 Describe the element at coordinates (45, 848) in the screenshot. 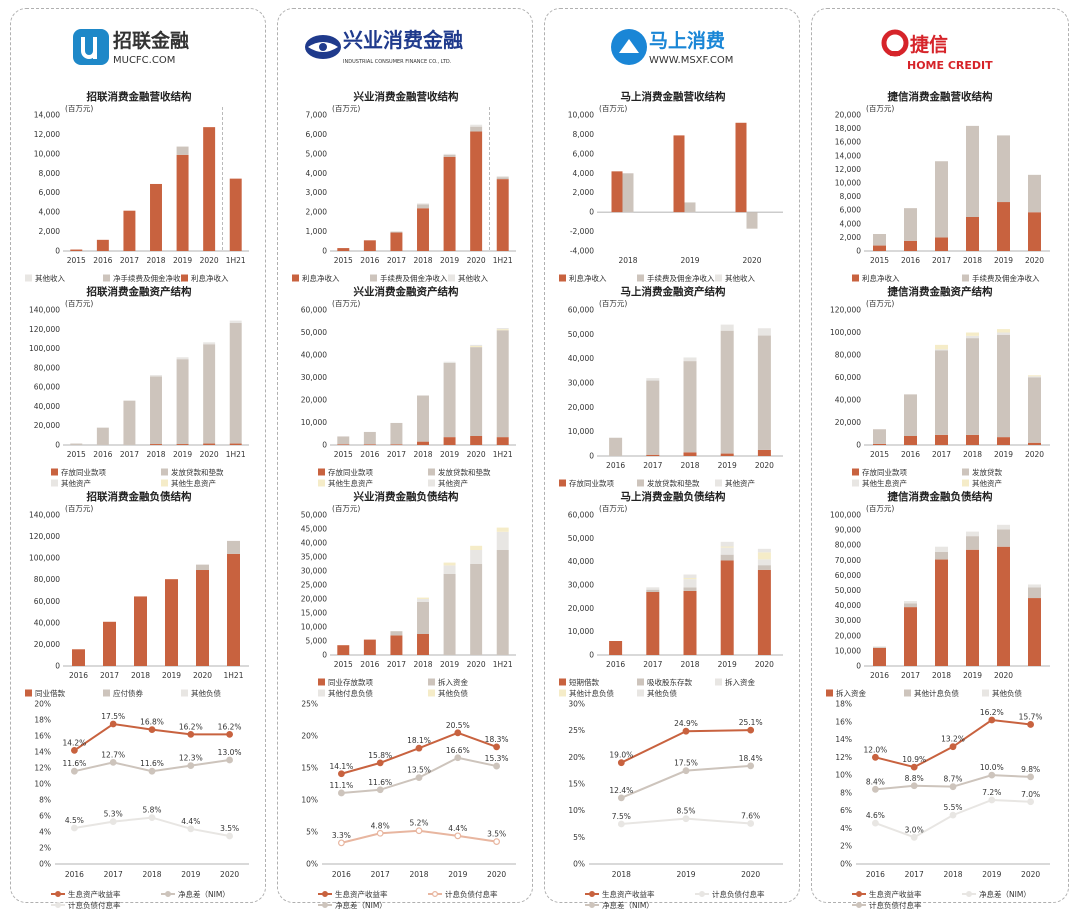

I see `y-tick-label: 2%` at that location.